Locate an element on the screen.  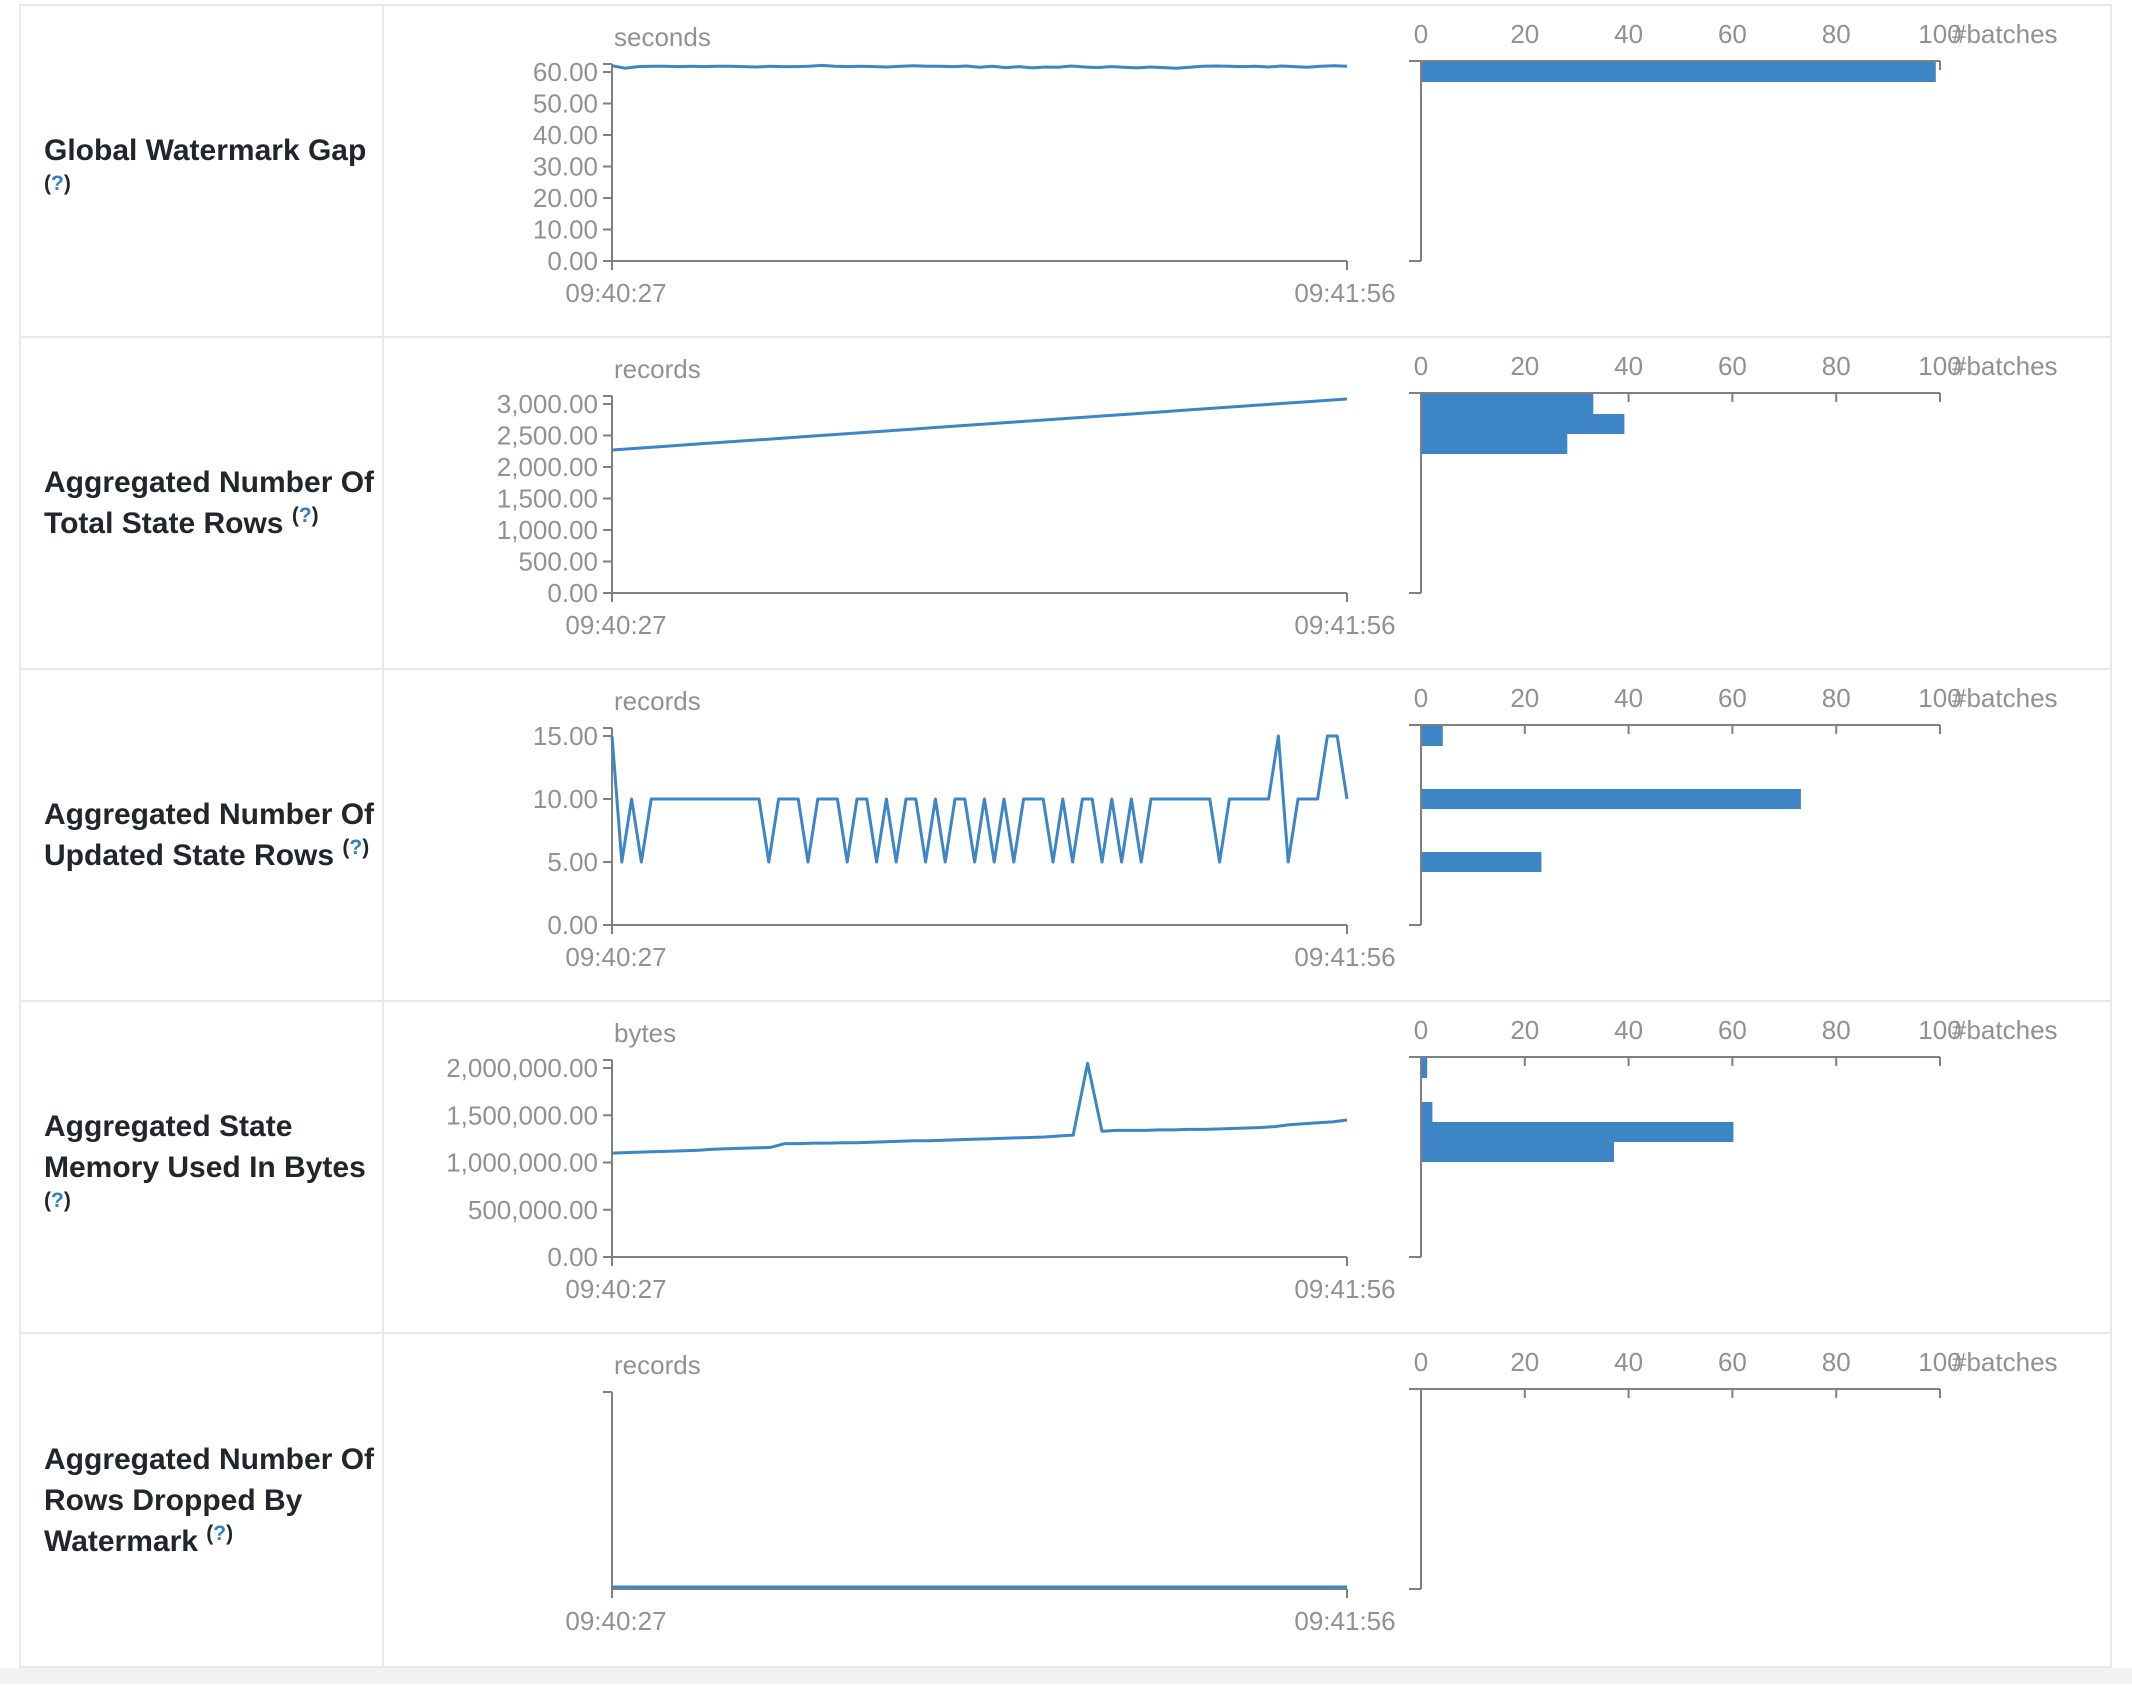
metric-label: Global Watermark Gap (?) is located at coordinates (202, 171).